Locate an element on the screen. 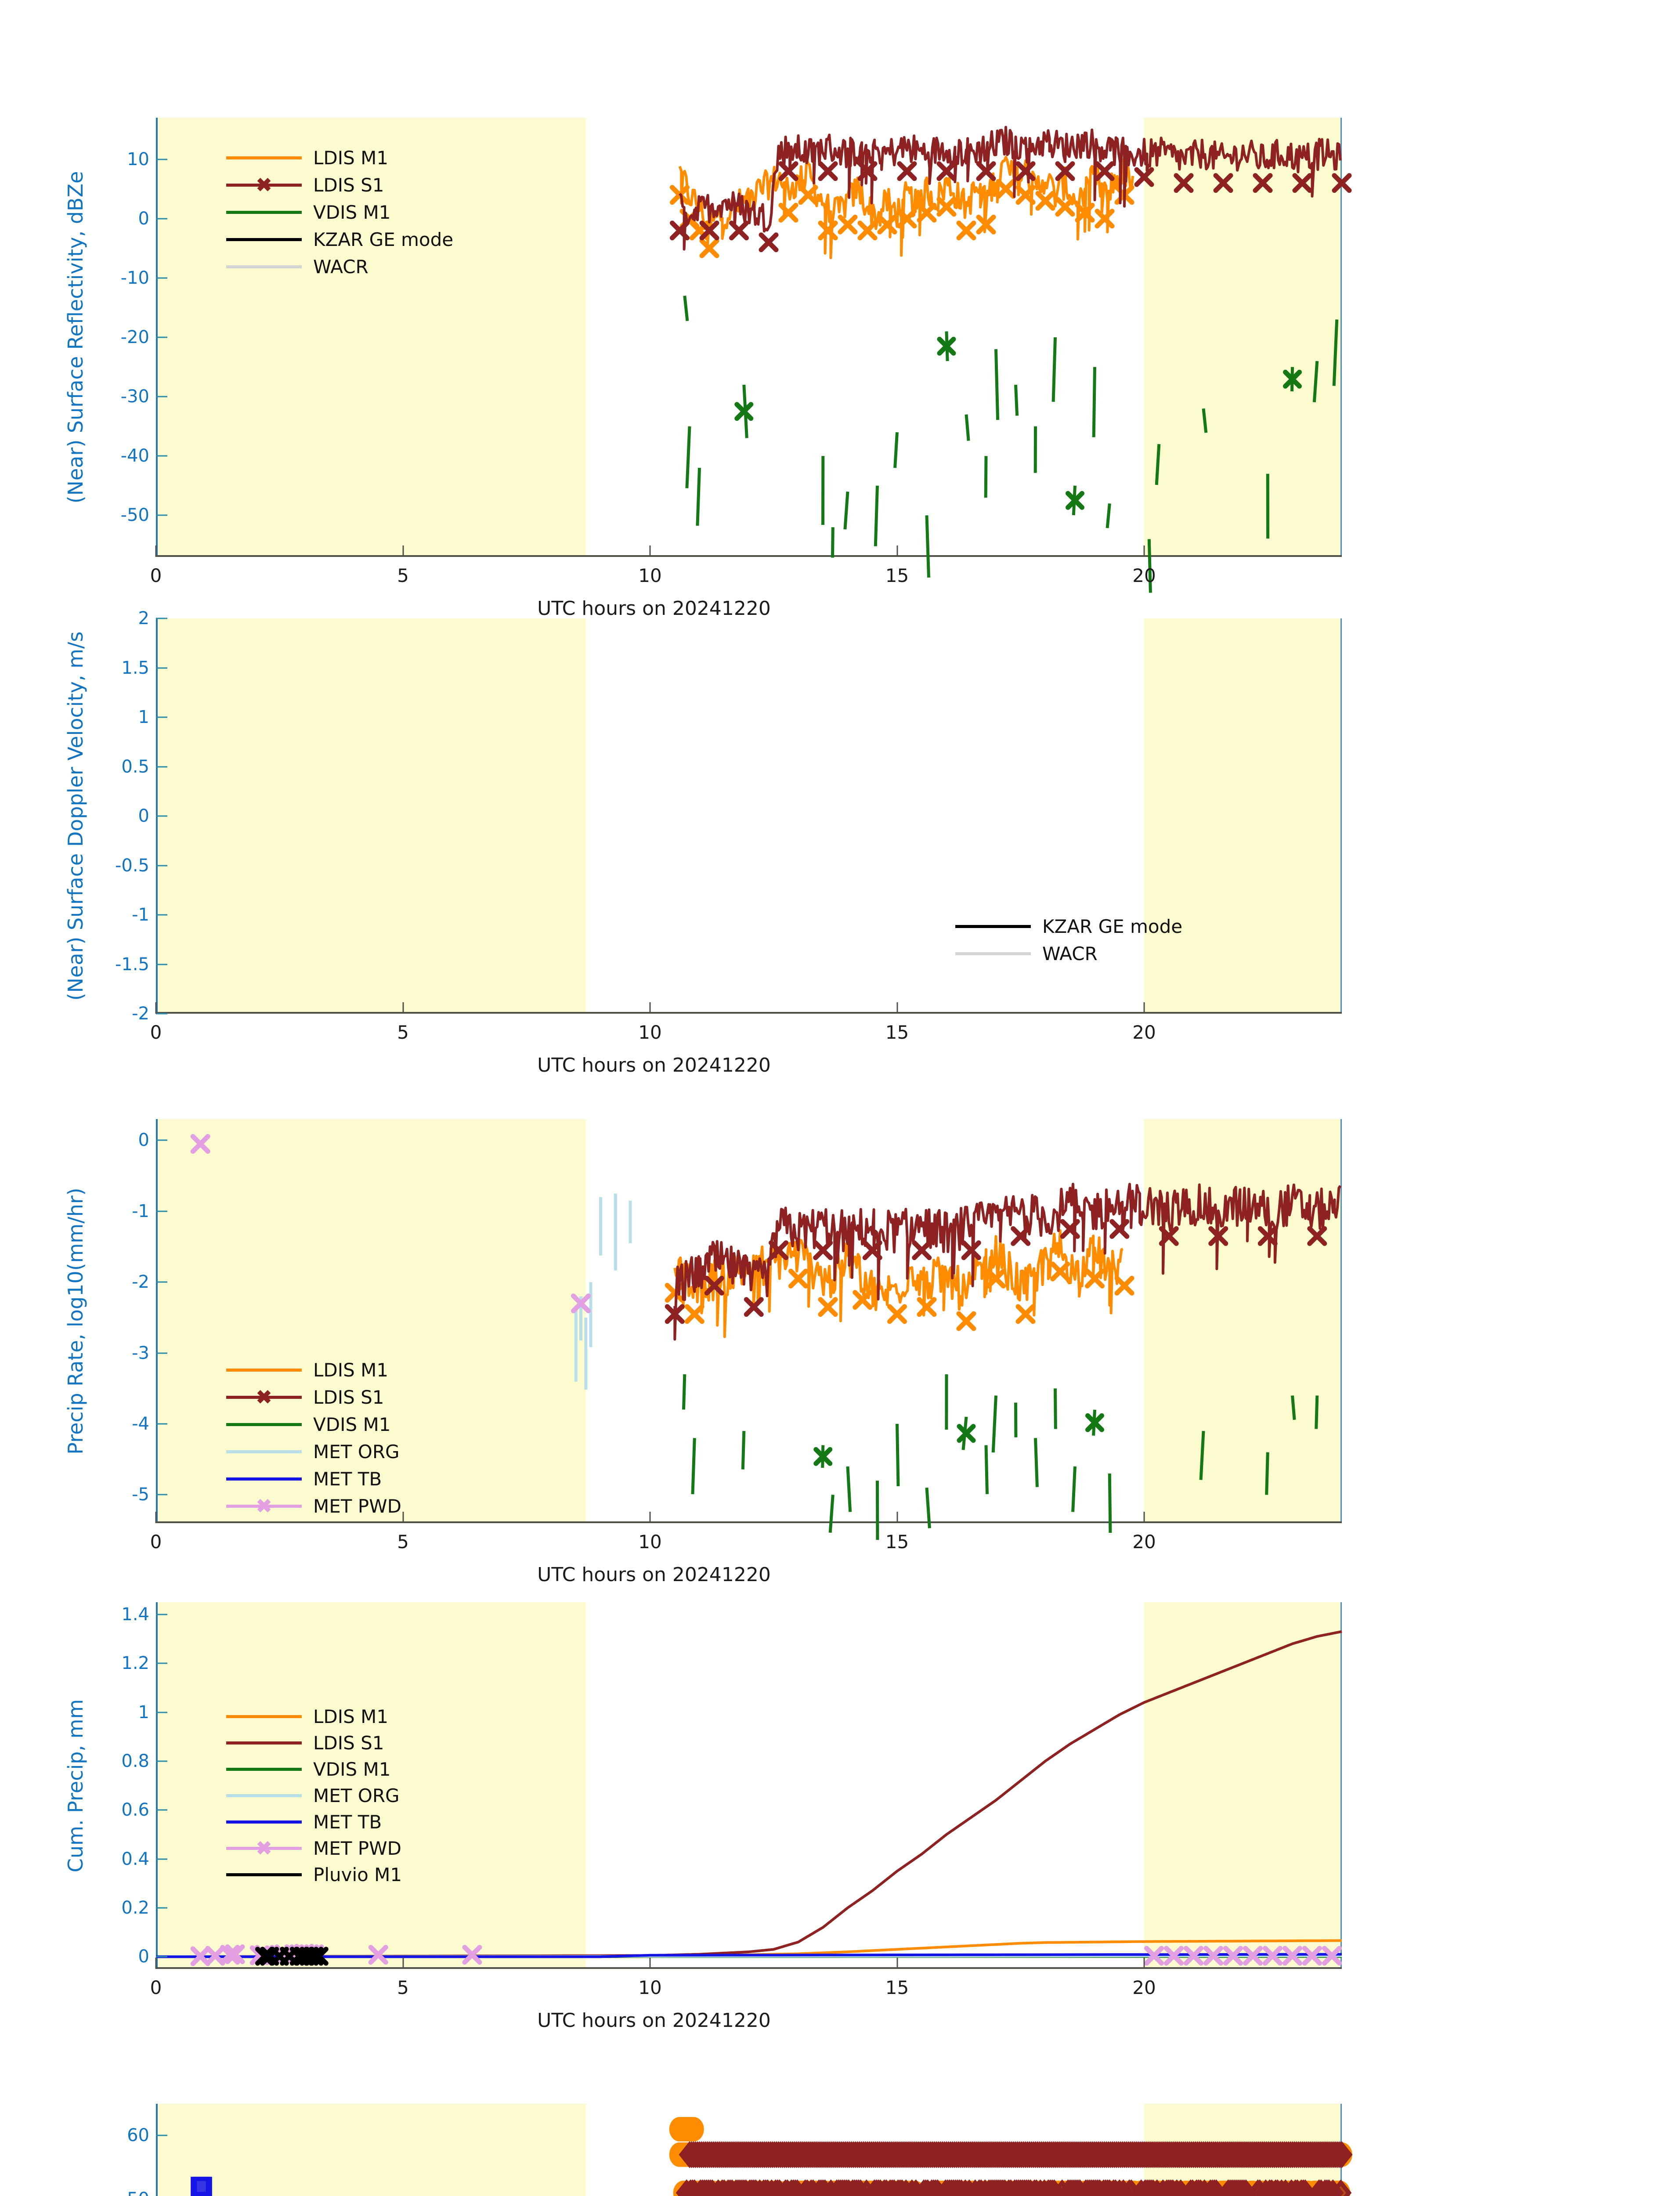 This screenshot has height=2196, width=1680. y-tick-label: -10 is located at coordinates (135, 277).